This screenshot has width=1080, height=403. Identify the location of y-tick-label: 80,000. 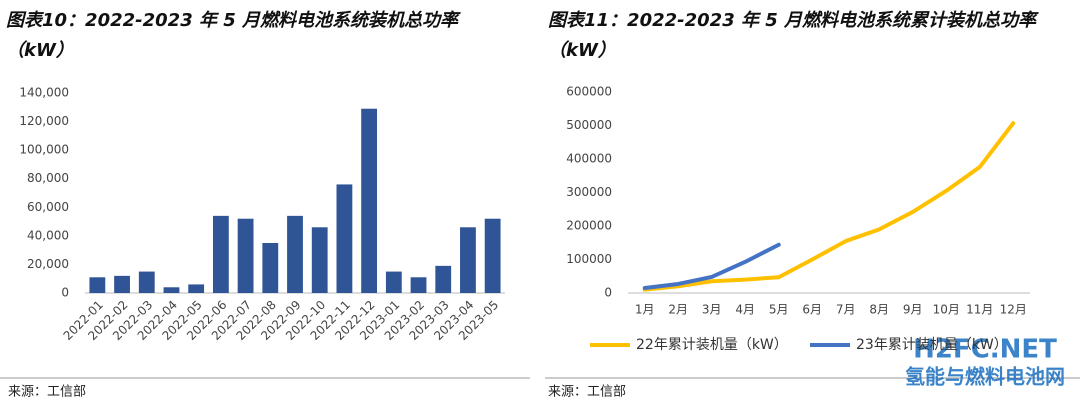
(48, 178).